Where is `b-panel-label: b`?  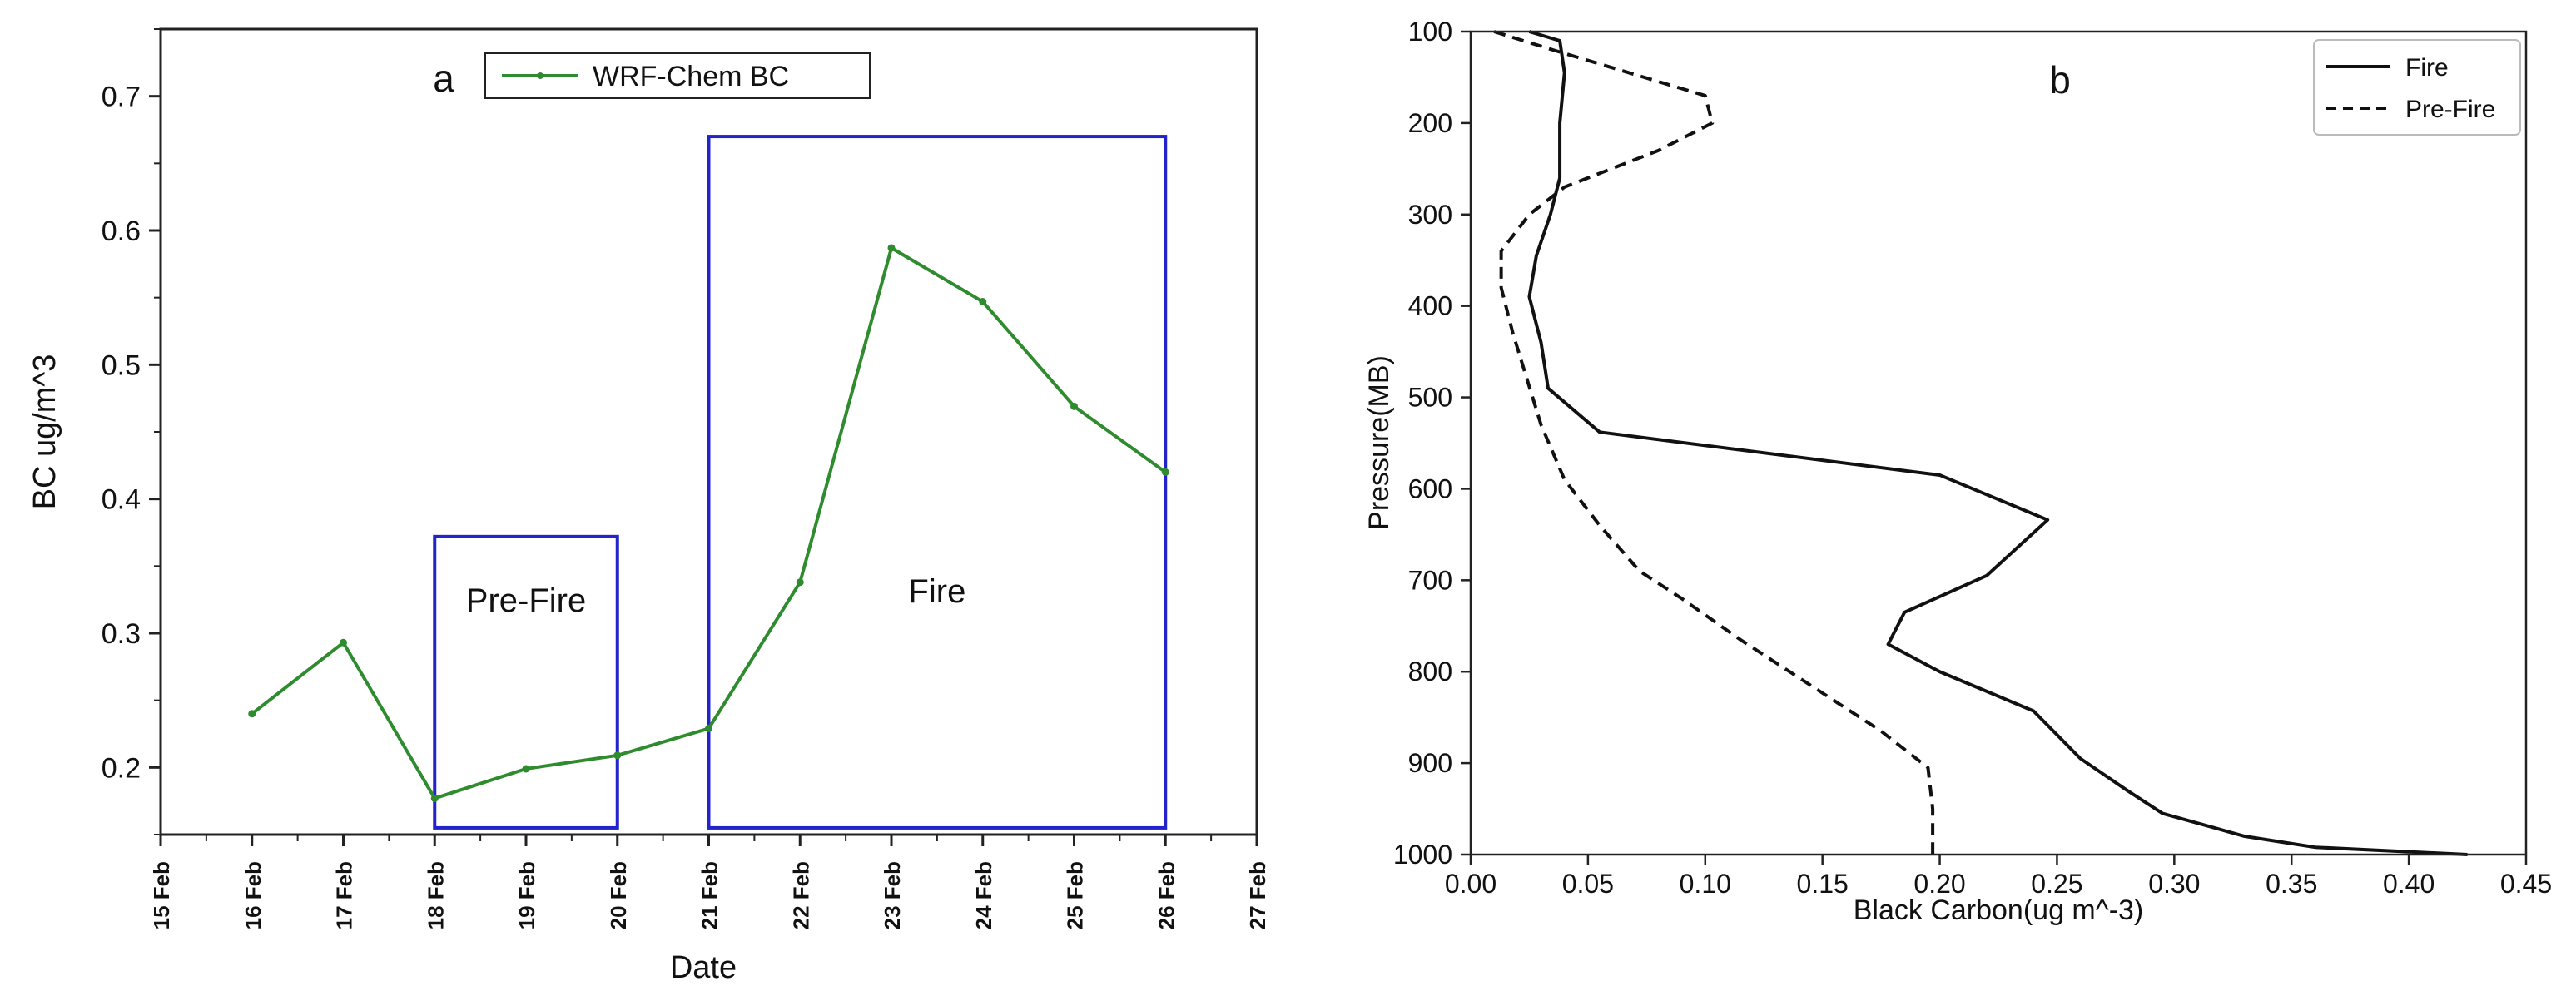 b-panel-label: b is located at coordinates (2060, 80).